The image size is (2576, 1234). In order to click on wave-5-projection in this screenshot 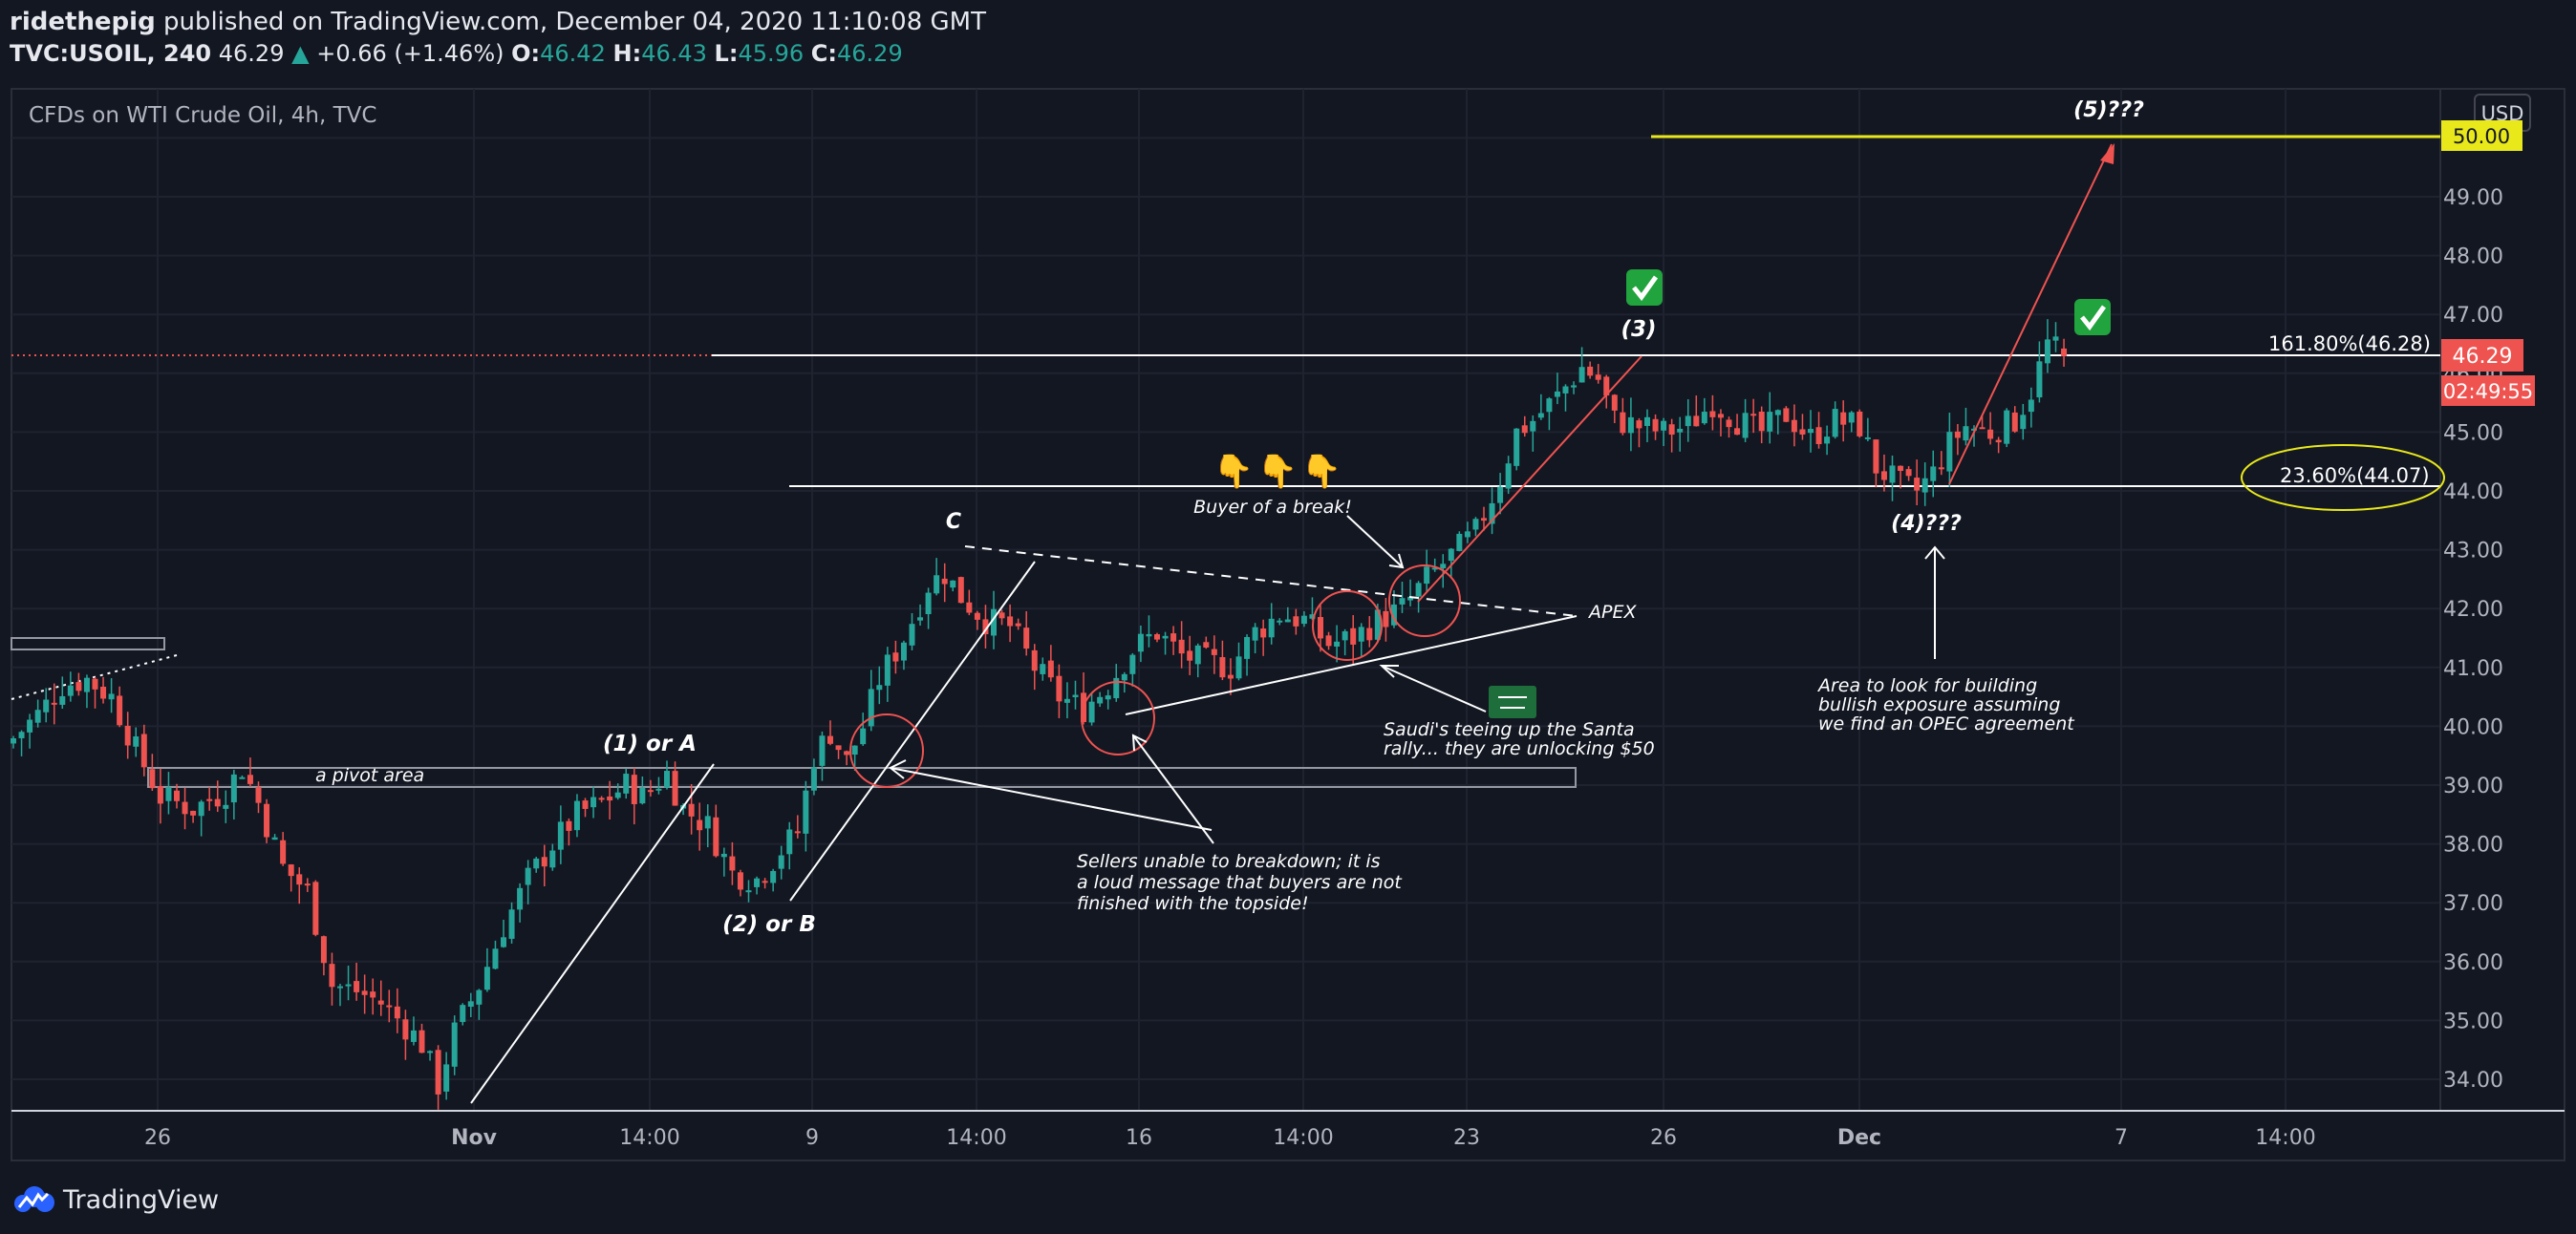, I will do `click(2030, 314)`.